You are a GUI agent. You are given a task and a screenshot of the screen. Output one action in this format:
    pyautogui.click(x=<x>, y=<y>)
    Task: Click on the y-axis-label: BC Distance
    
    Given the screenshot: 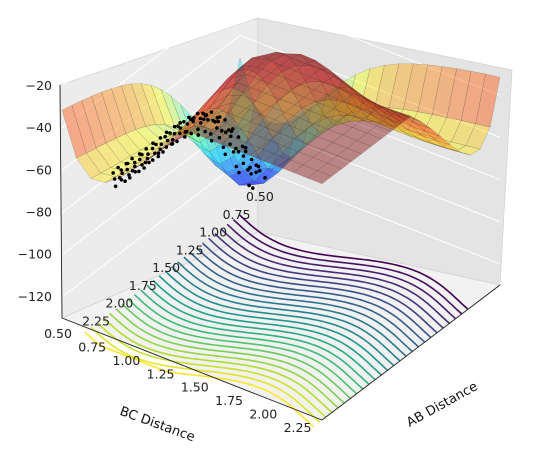 What is the action you would take?
    pyautogui.click(x=157, y=424)
    